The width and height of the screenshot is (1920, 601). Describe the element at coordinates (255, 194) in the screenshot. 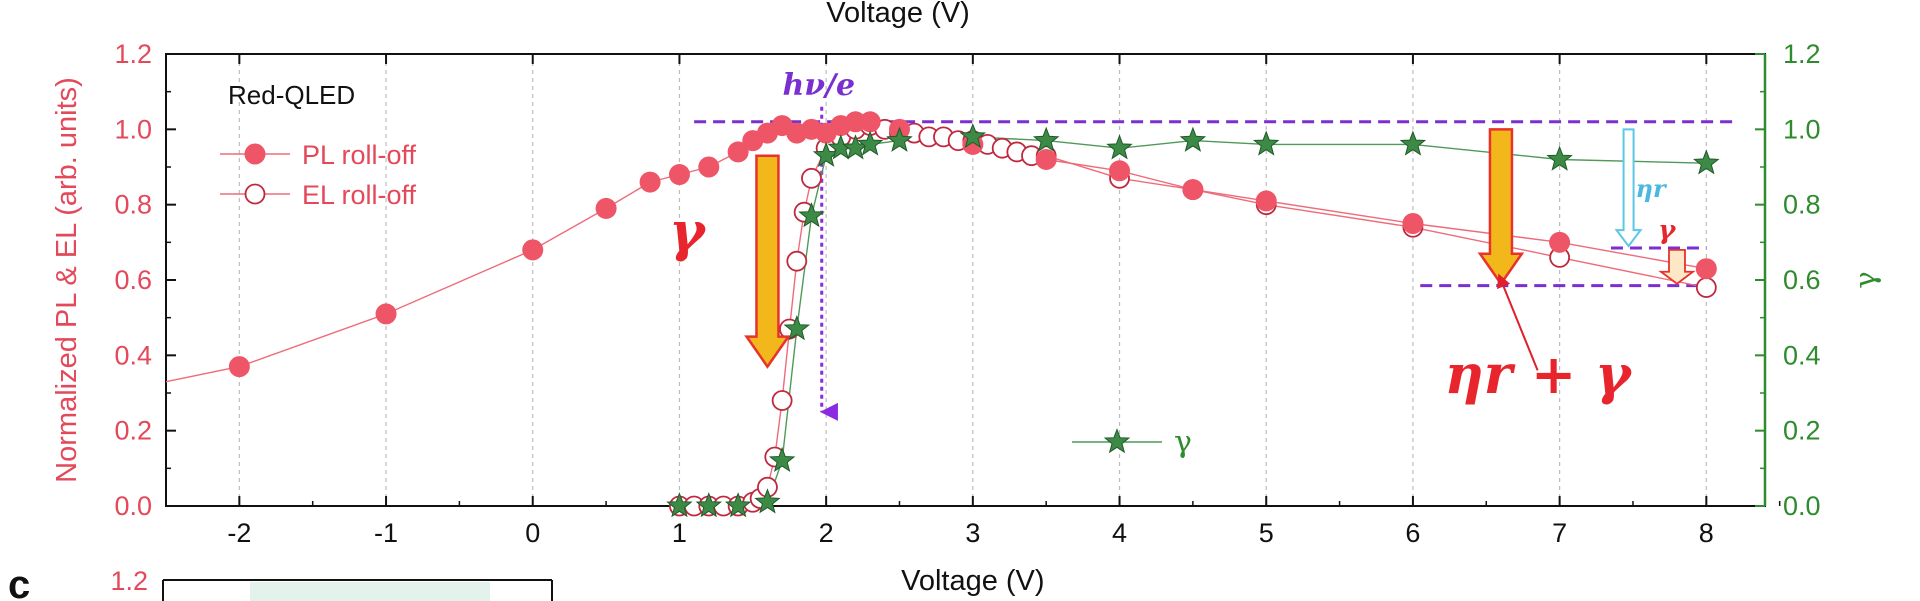

I see `legend-el-marker` at that location.